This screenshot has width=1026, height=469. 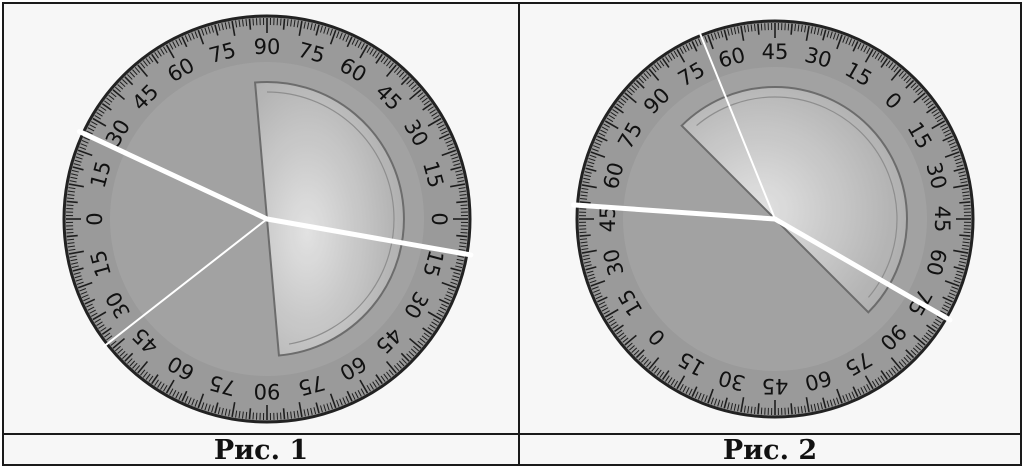 I want to click on horizontal-divider, so click(x=512, y=434).